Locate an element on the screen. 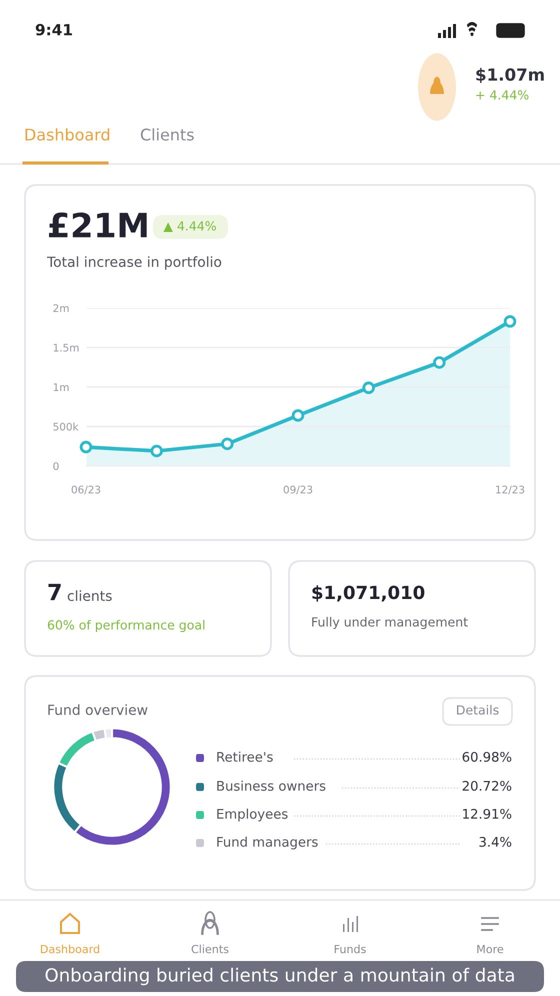 The width and height of the screenshot is (560, 996). y-tick-label: 1.5m is located at coordinates (66, 348).